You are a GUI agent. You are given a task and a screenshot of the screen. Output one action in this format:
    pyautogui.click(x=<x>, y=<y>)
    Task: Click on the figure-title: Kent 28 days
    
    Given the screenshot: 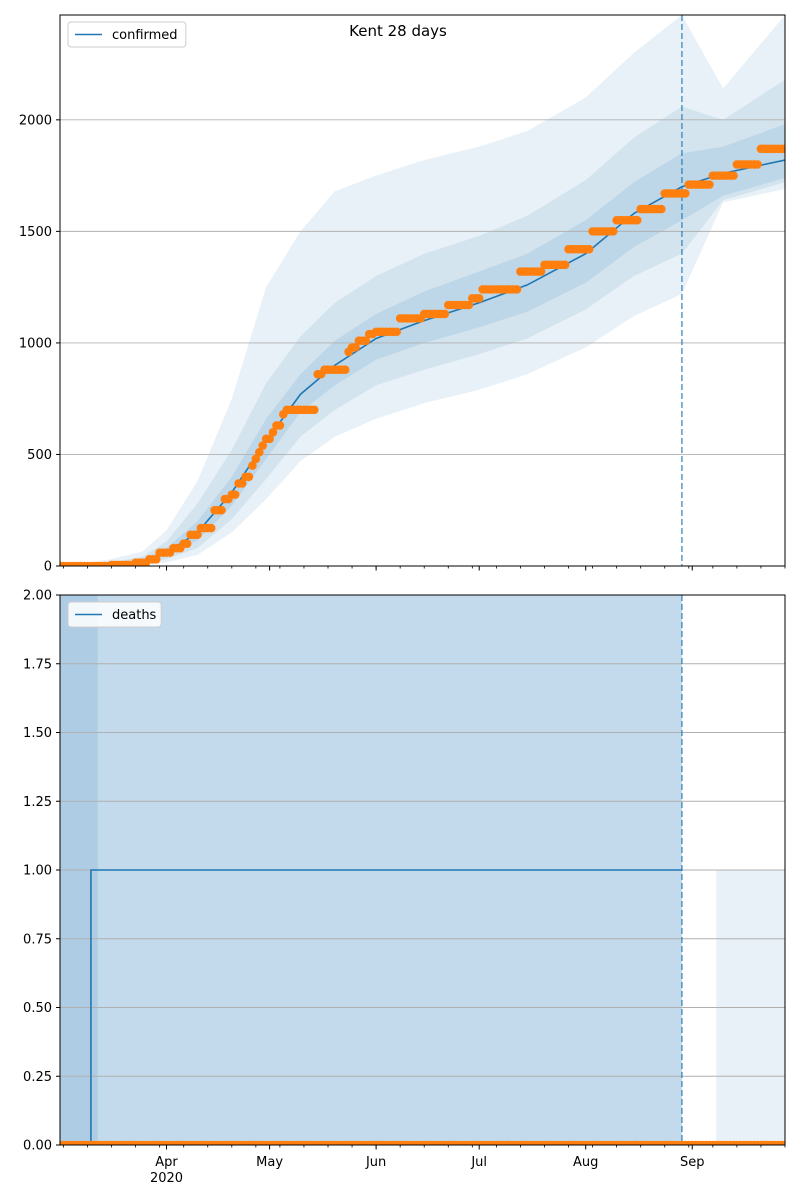 What is the action you would take?
    pyautogui.click(x=398, y=31)
    